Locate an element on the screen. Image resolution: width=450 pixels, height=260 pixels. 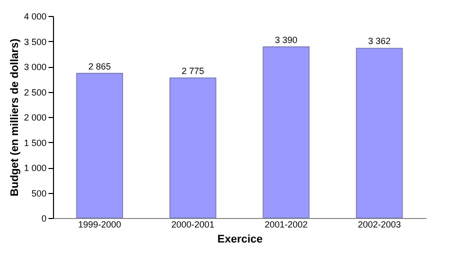
y-axis-title: Budget (en milliers de dollars) is located at coordinates (14, 117).